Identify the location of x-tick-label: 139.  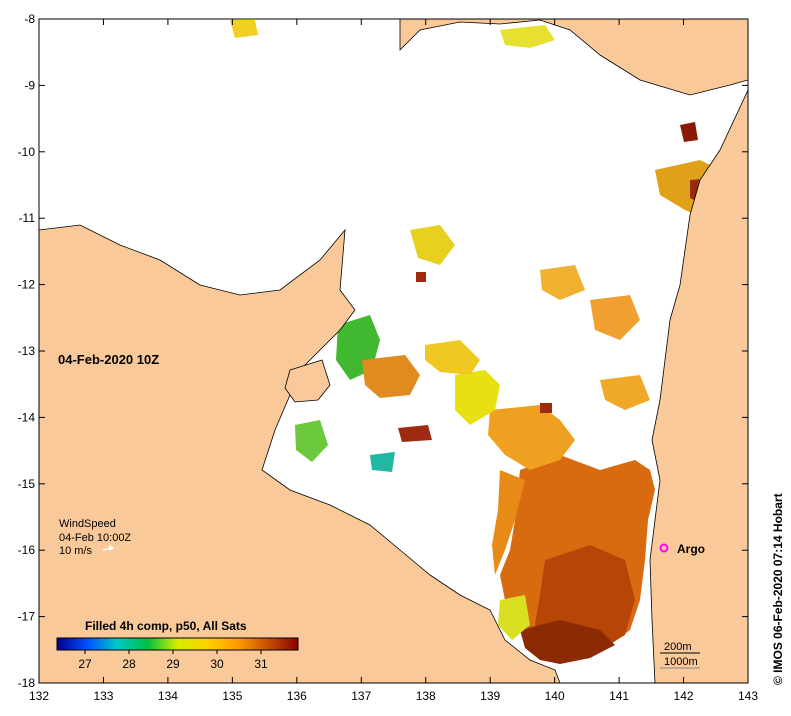
(490, 696).